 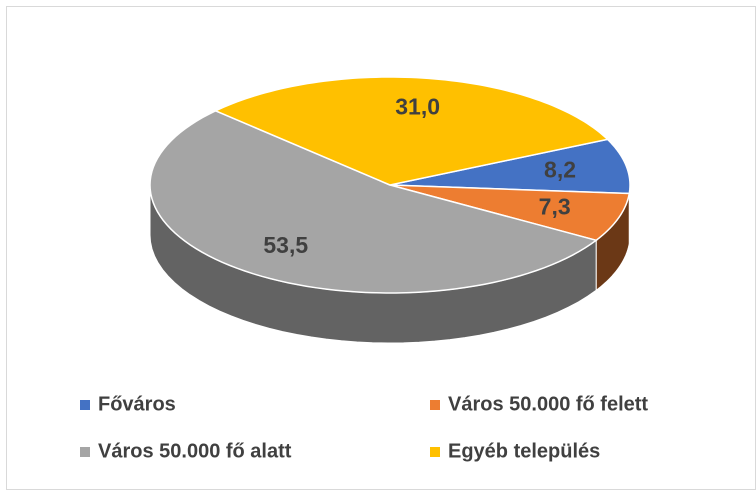 I want to click on data-label: 8,2, so click(x=560, y=169).